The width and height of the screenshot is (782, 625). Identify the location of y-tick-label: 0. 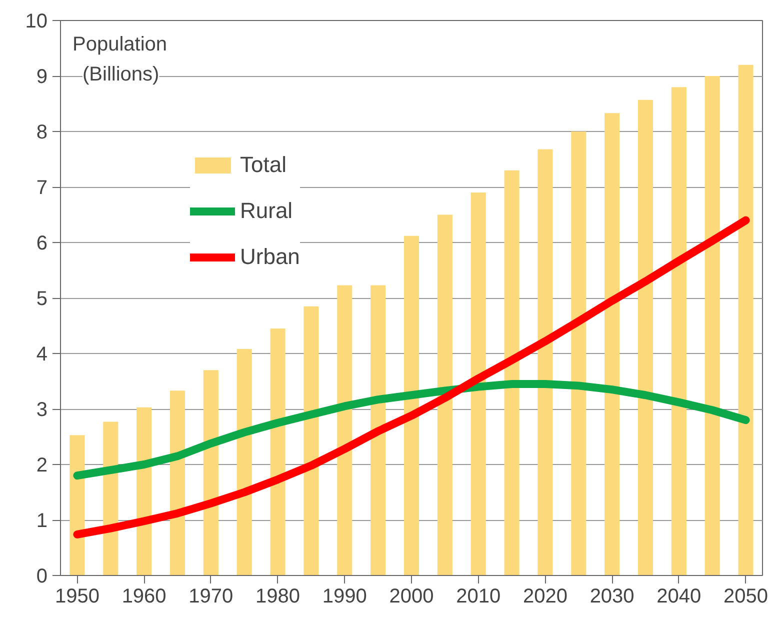
(42, 577).